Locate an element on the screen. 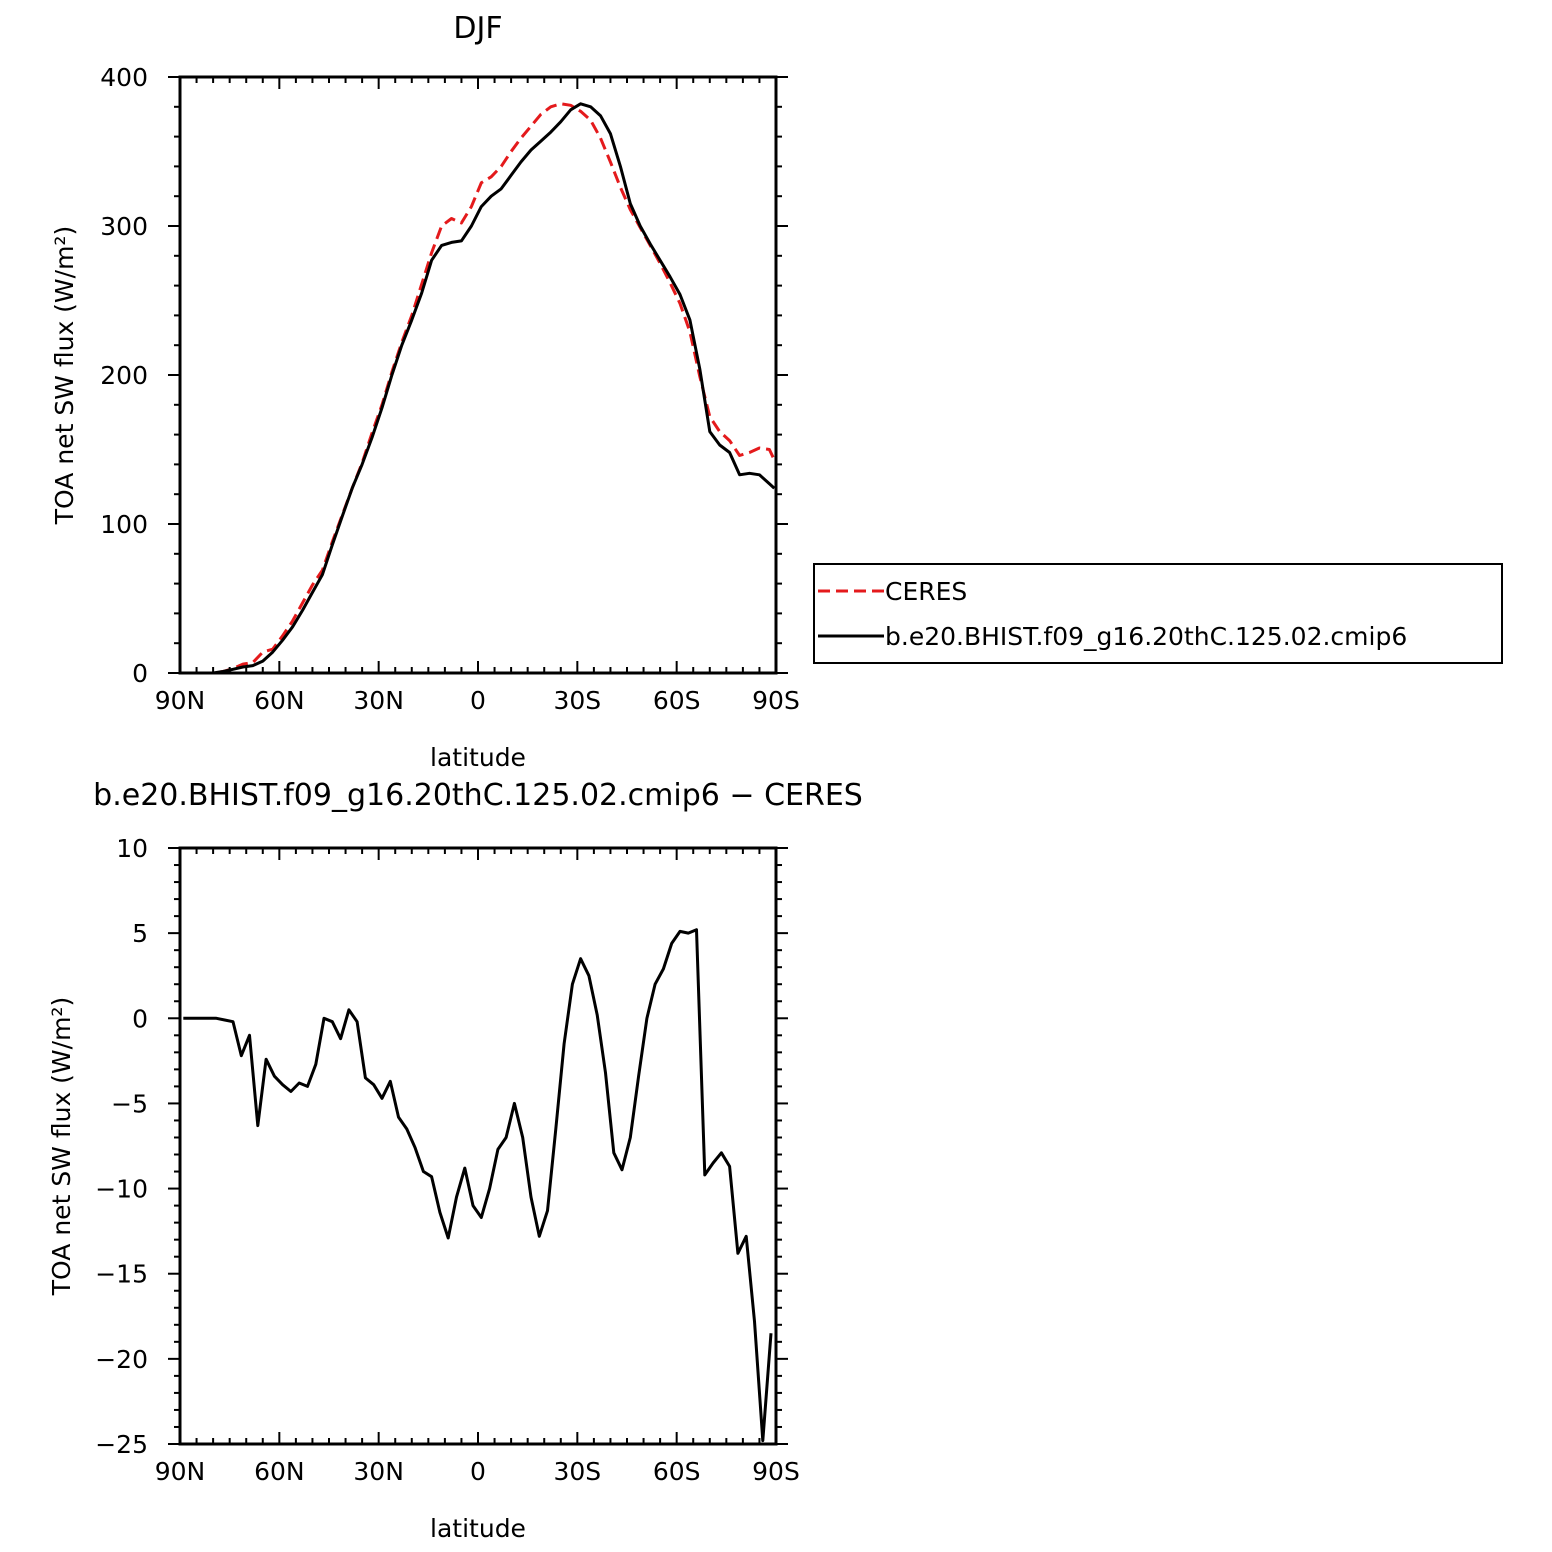  top-chart-x-tick-label: 90N is located at coordinates (180, 700).